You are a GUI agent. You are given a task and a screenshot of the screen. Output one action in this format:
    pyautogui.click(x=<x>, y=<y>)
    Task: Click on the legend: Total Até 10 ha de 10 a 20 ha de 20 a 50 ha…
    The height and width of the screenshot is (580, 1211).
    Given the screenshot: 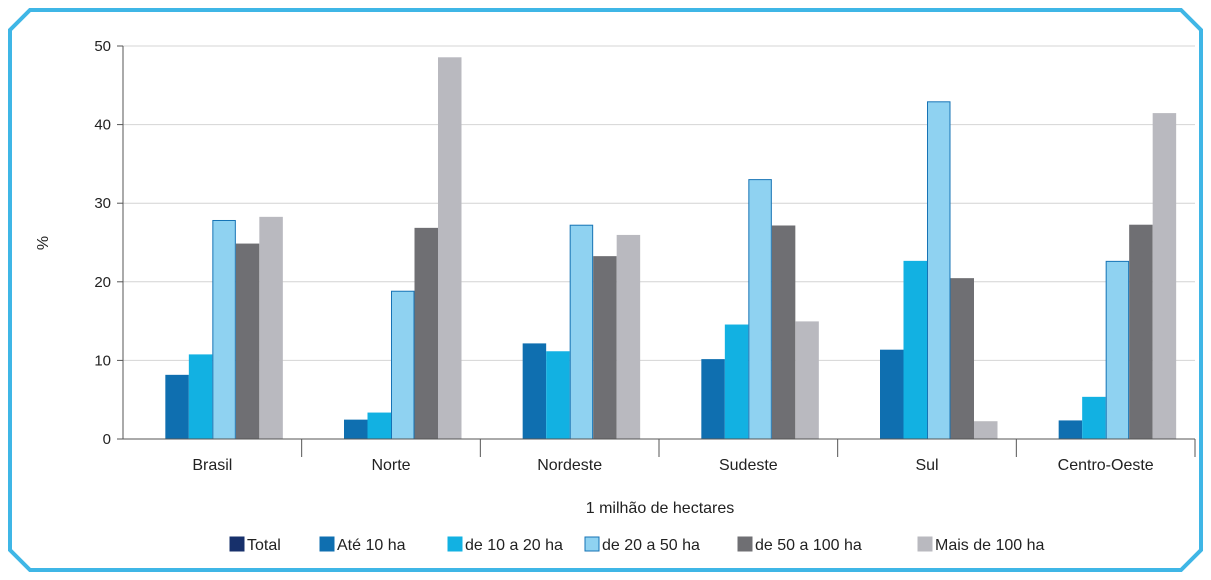 What is the action you would take?
    pyautogui.click(x=637, y=545)
    